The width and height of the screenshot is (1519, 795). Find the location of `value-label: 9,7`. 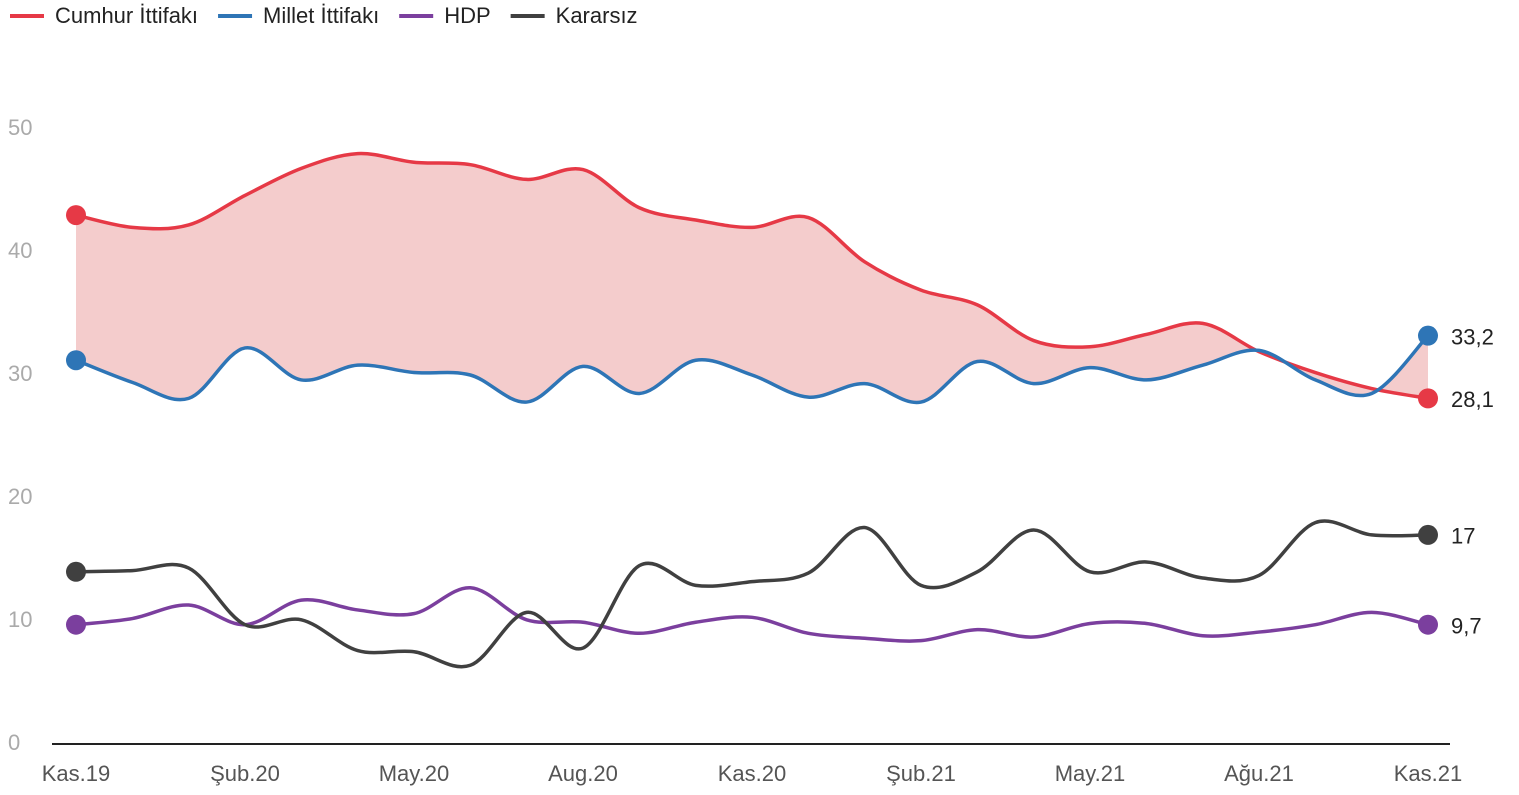

value-label: 9,7 is located at coordinates (1466, 626).